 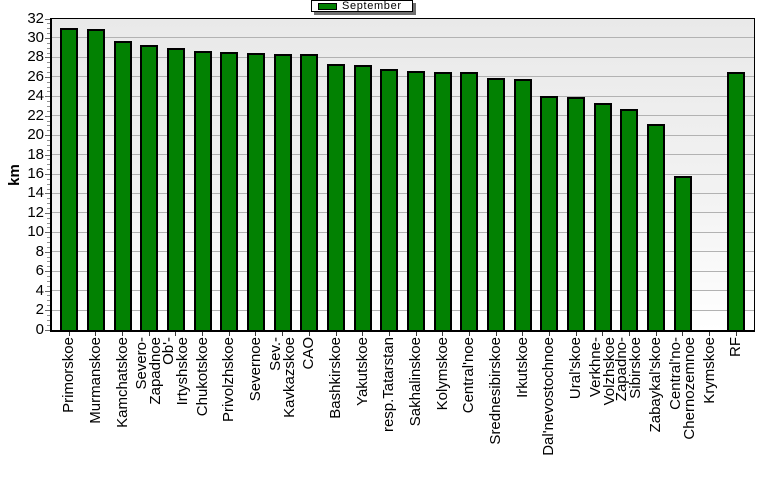 I want to click on y-axis-label: 6, so click(x=39, y=271).